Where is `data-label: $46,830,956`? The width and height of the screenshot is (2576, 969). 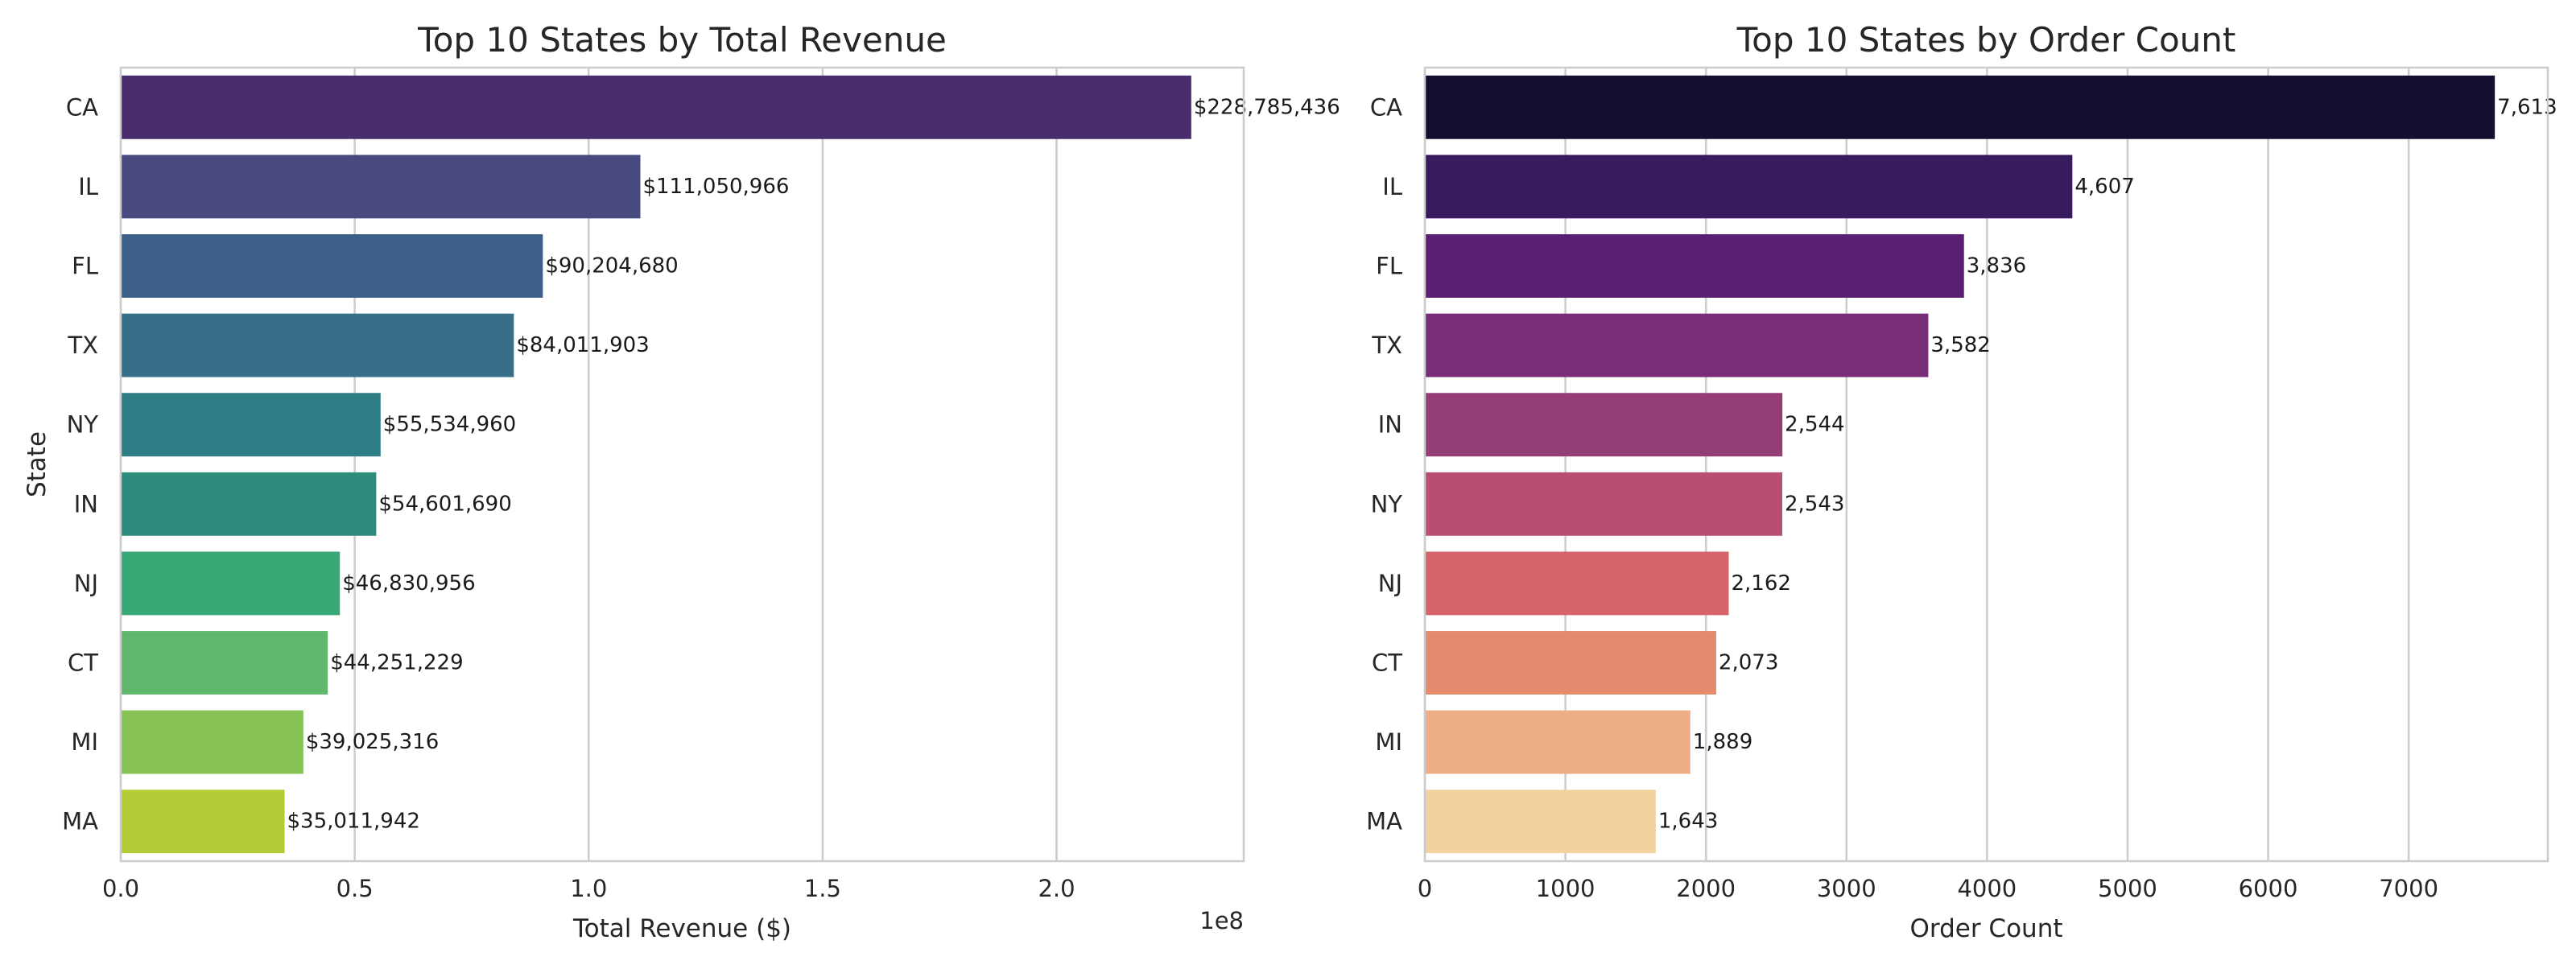
data-label: $46,830,956 is located at coordinates (408, 583).